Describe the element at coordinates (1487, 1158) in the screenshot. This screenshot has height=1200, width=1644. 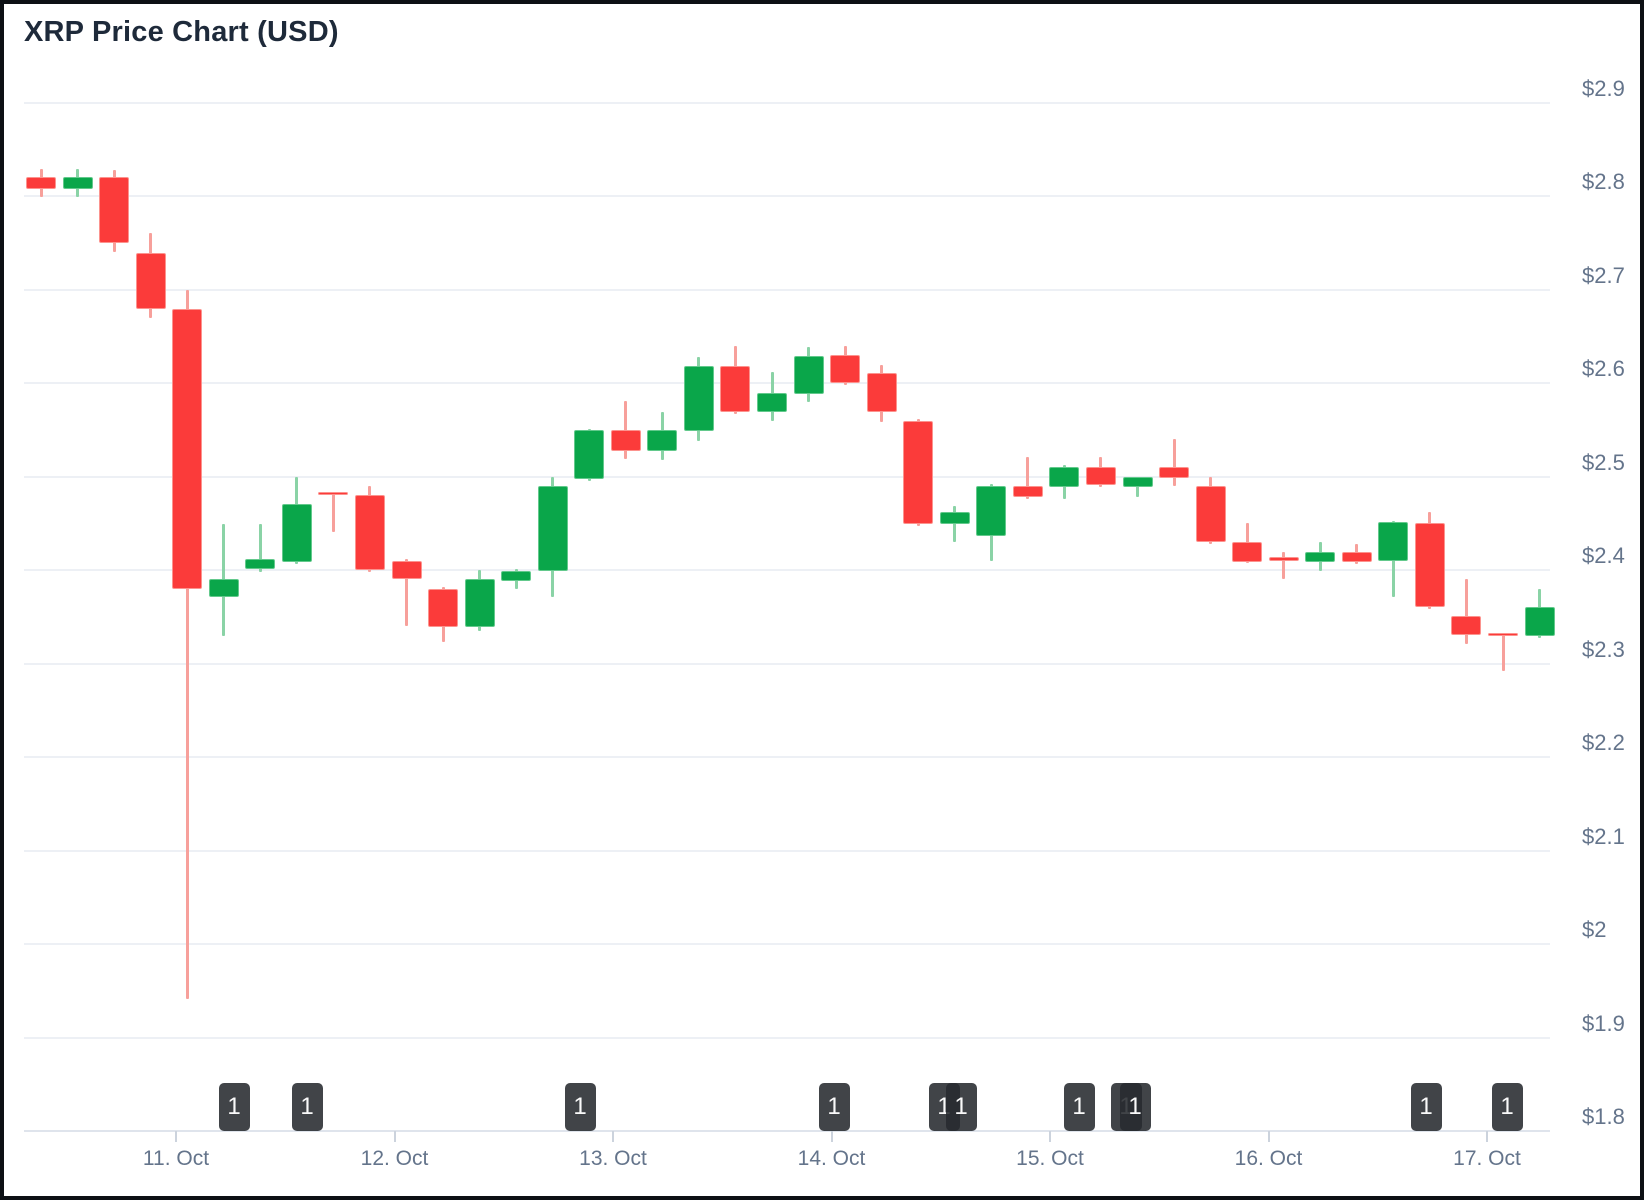
I see `x-axis-label: 17. Oct` at that location.